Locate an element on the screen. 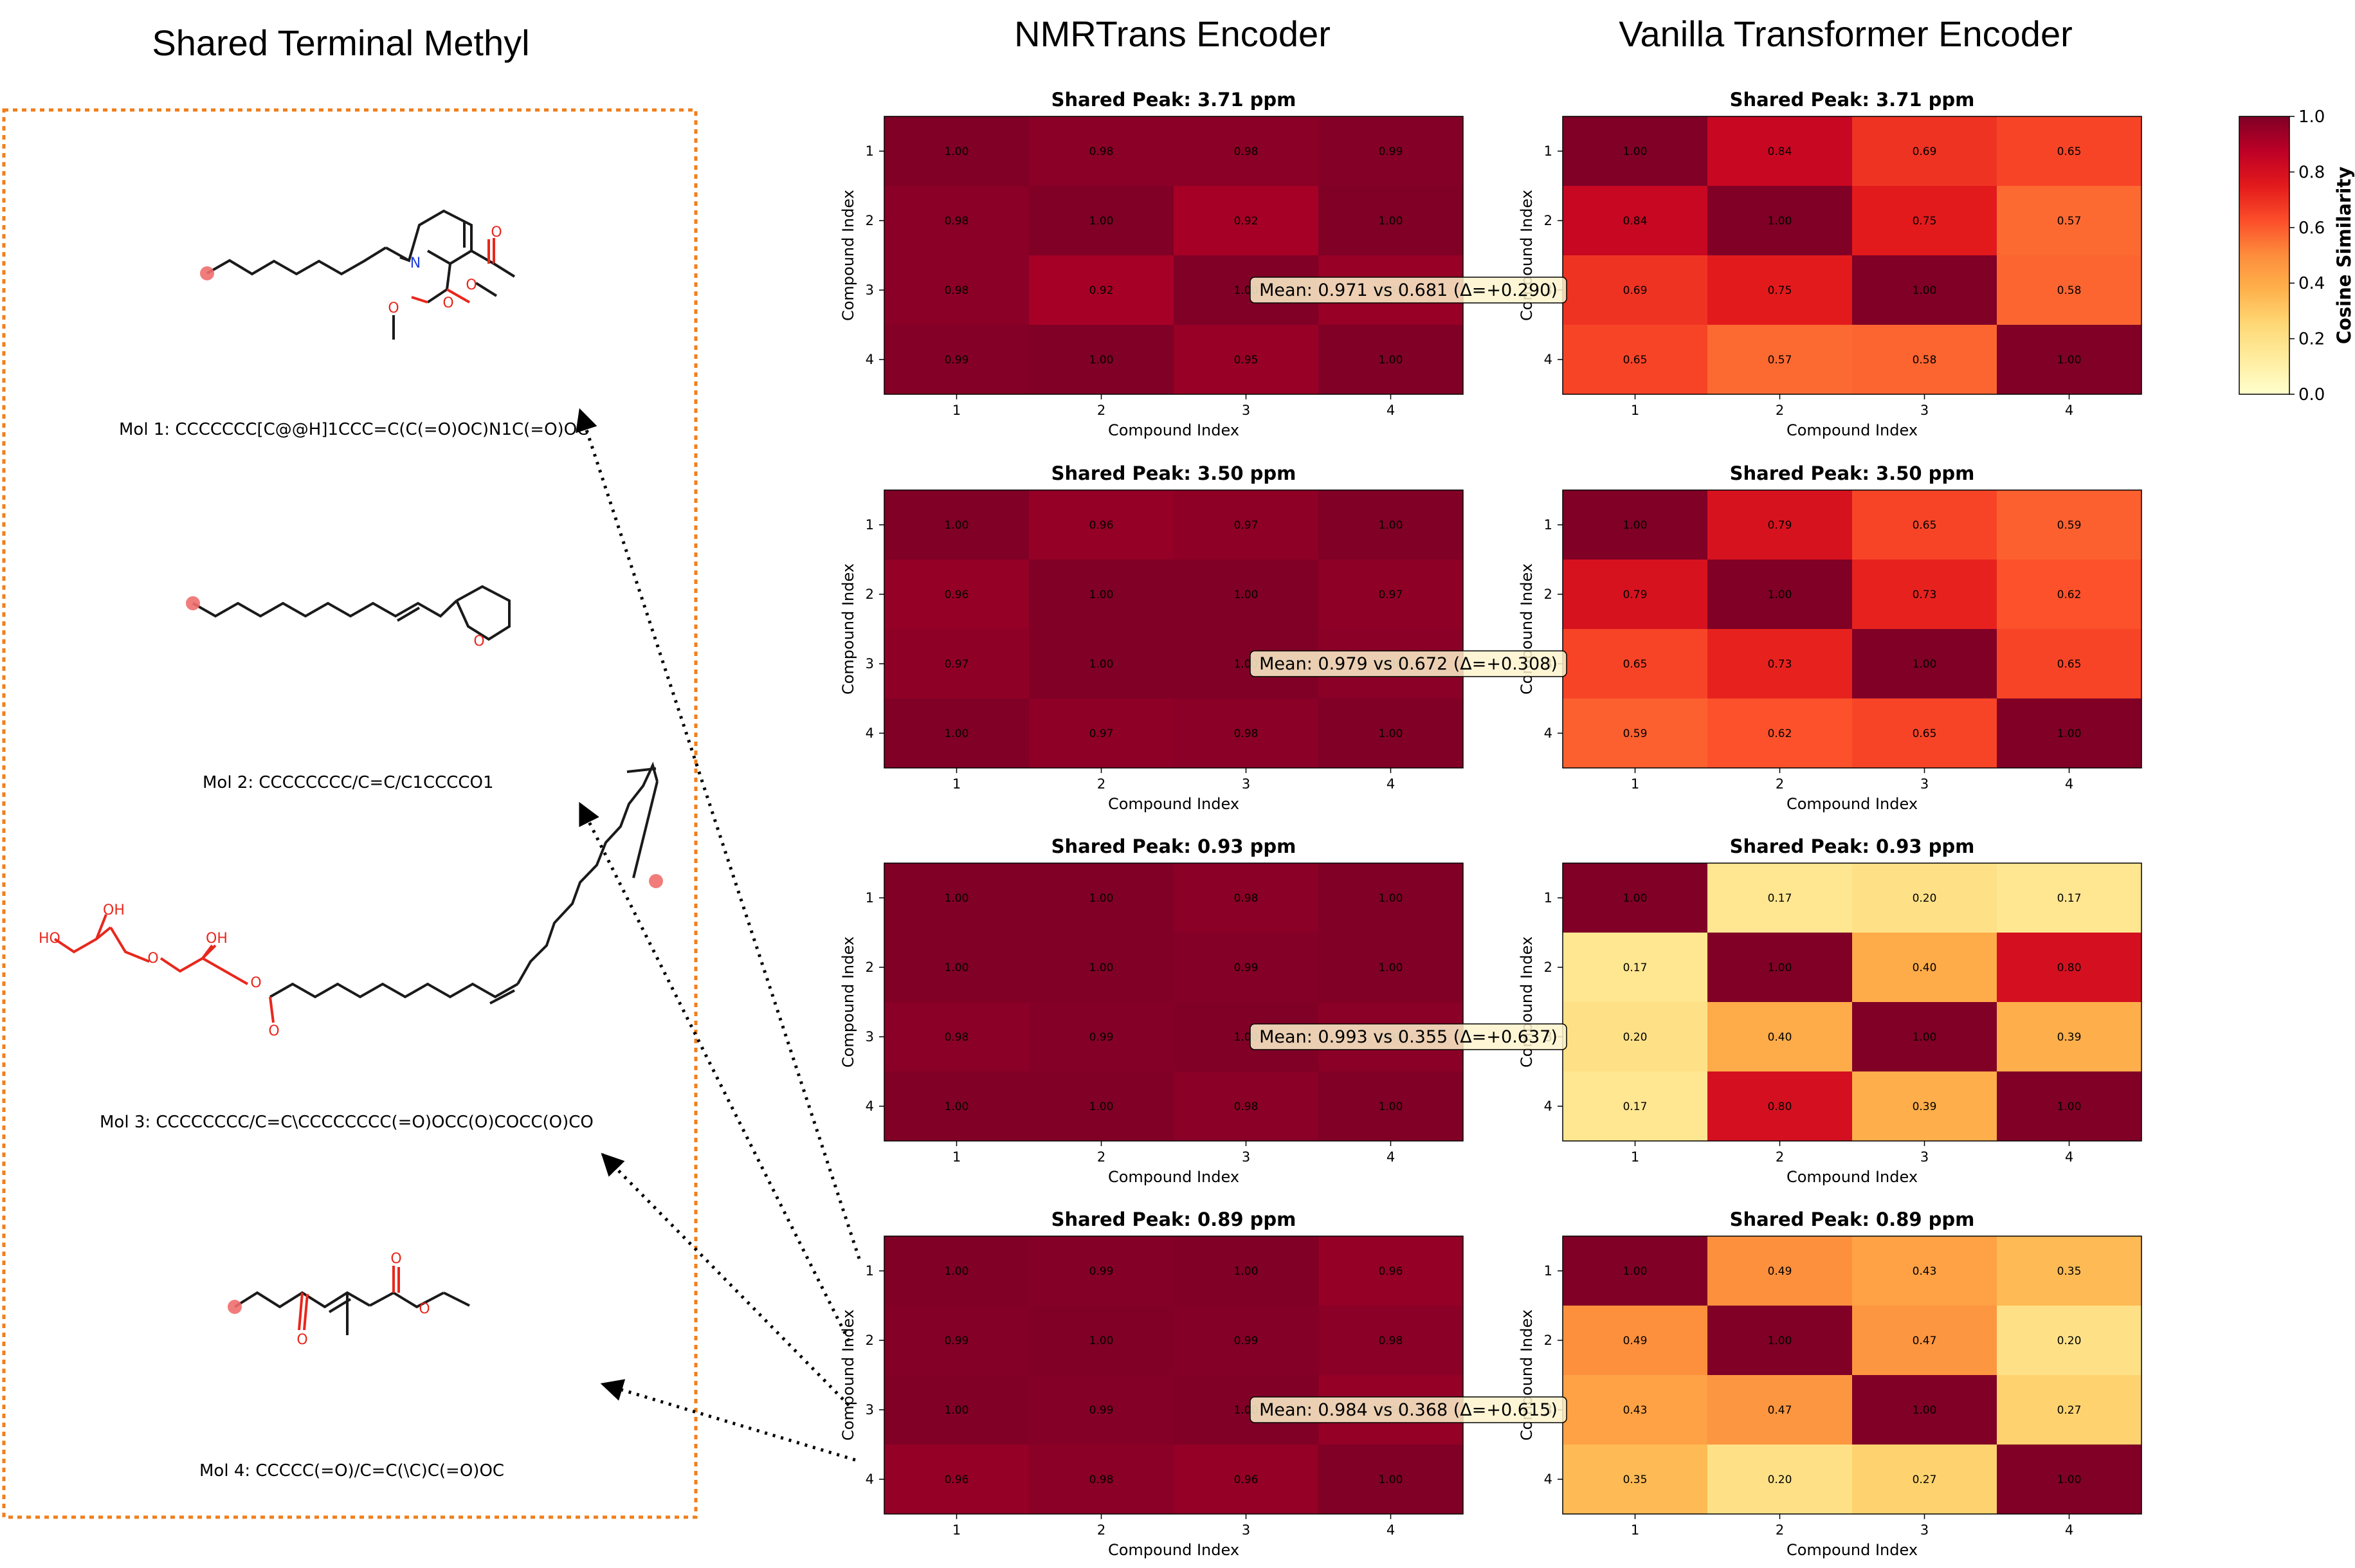  arrow-mol4 is located at coordinates (728, 1420).